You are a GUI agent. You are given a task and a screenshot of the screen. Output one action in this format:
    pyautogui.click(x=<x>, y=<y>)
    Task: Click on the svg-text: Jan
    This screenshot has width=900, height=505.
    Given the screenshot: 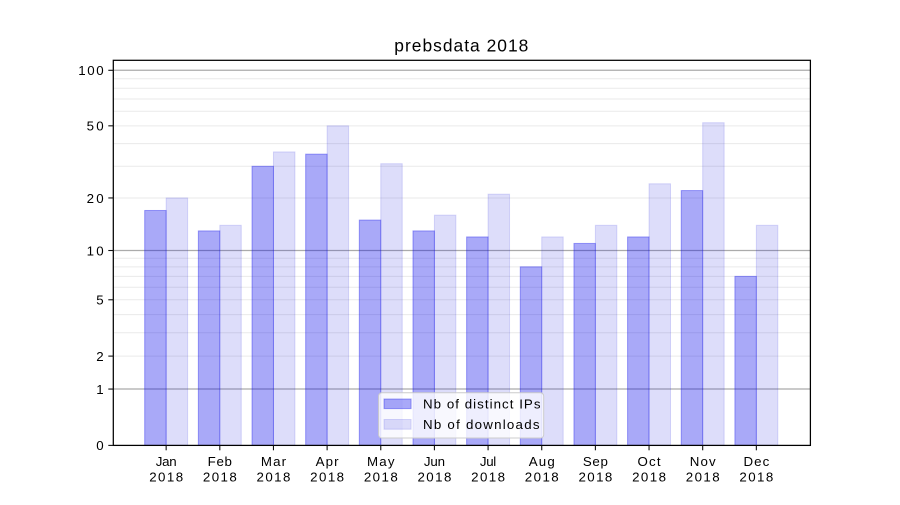 What is the action you would take?
    pyautogui.click(x=166, y=461)
    